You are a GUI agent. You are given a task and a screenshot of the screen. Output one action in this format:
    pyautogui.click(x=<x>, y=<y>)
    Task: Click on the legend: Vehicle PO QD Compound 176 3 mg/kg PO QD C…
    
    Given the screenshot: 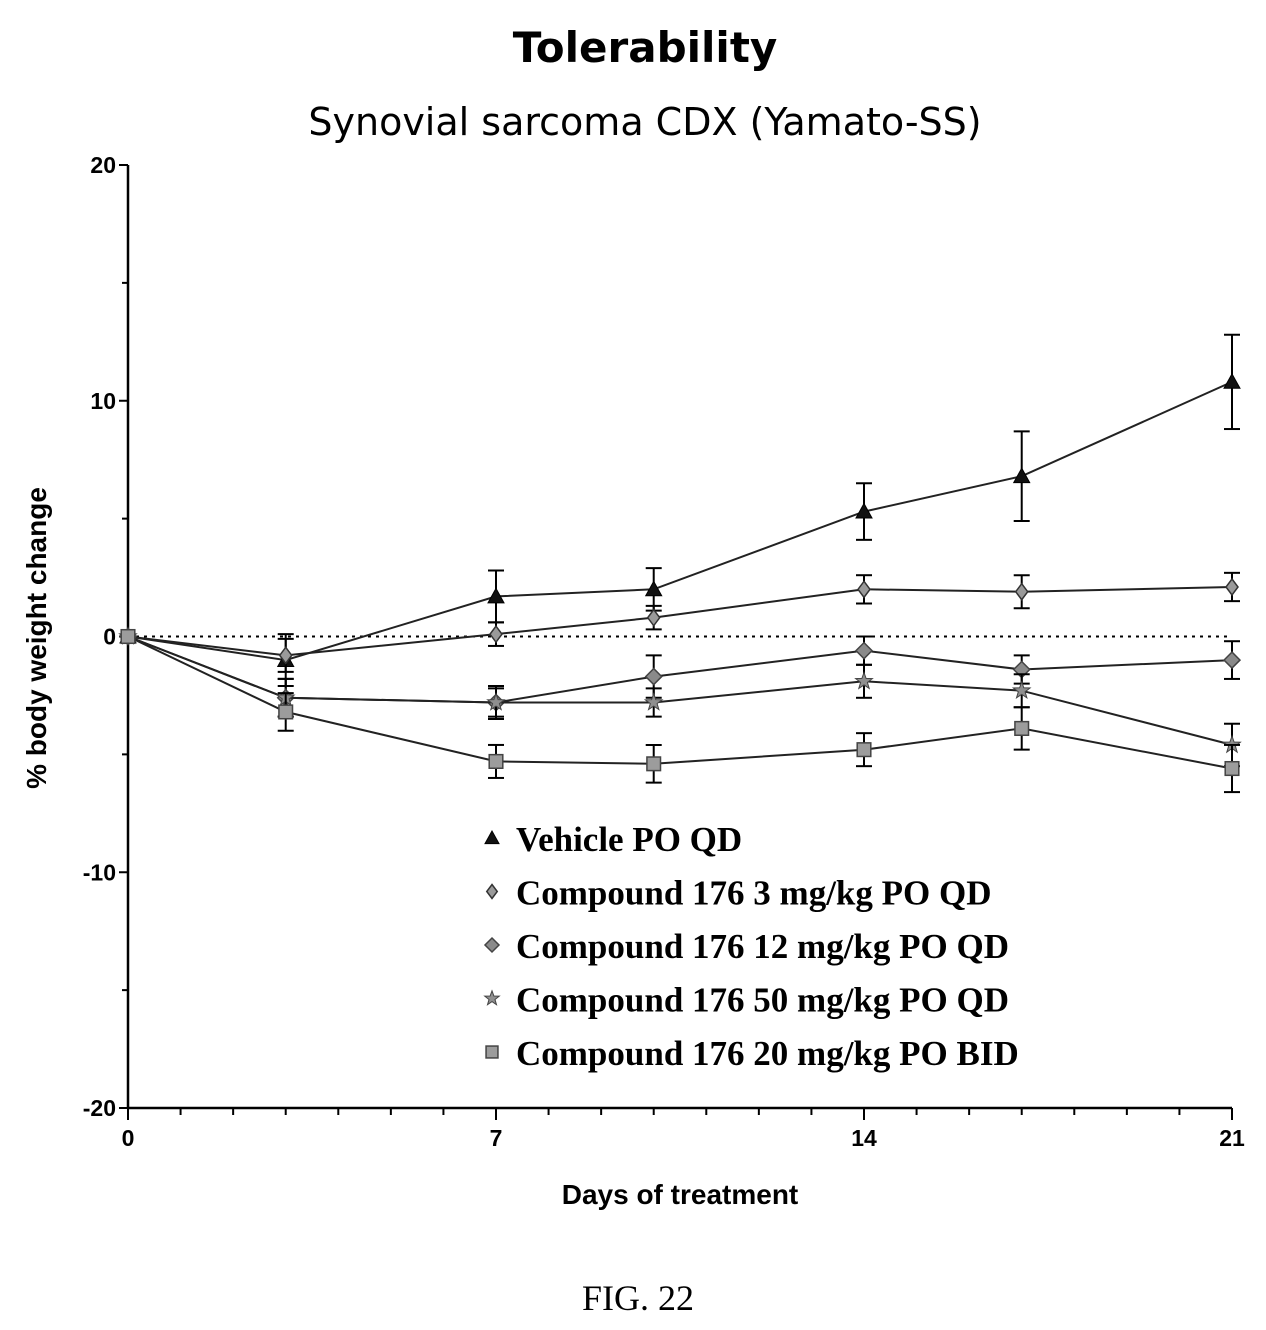 What is the action you would take?
    pyautogui.click(x=751, y=946)
    